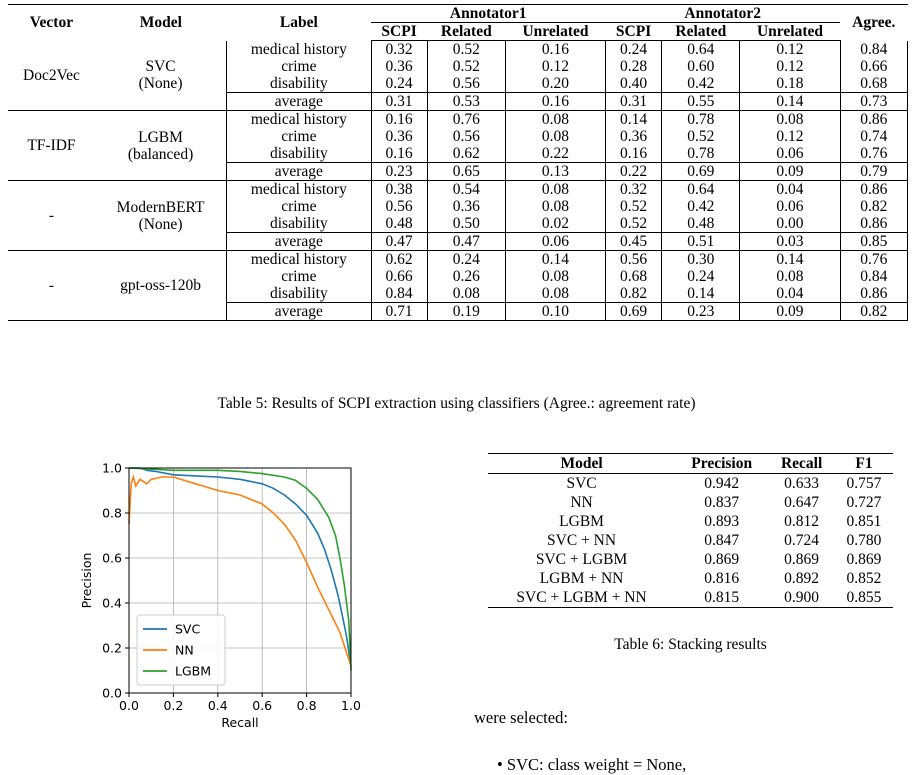  I want to click on value-cell: 0.855, so click(863, 598).